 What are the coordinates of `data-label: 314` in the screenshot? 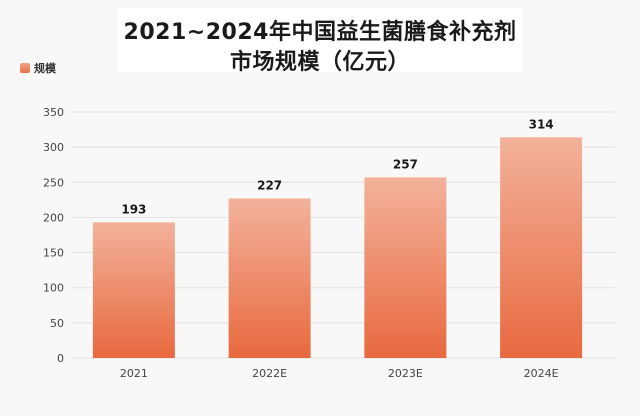 It's located at (541, 124).